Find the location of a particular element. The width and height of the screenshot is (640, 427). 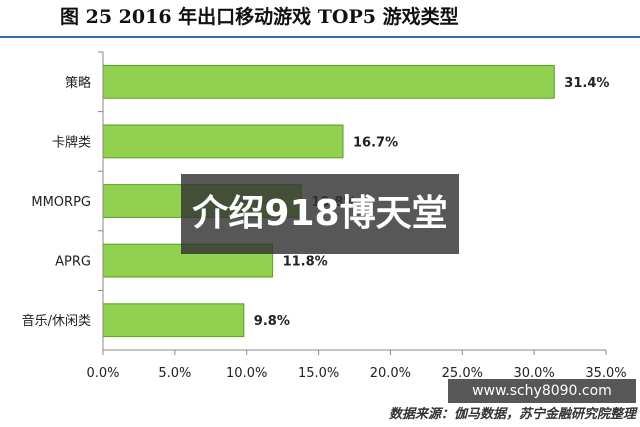

x-tick-label-3: 15.0% is located at coordinates (318, 373).